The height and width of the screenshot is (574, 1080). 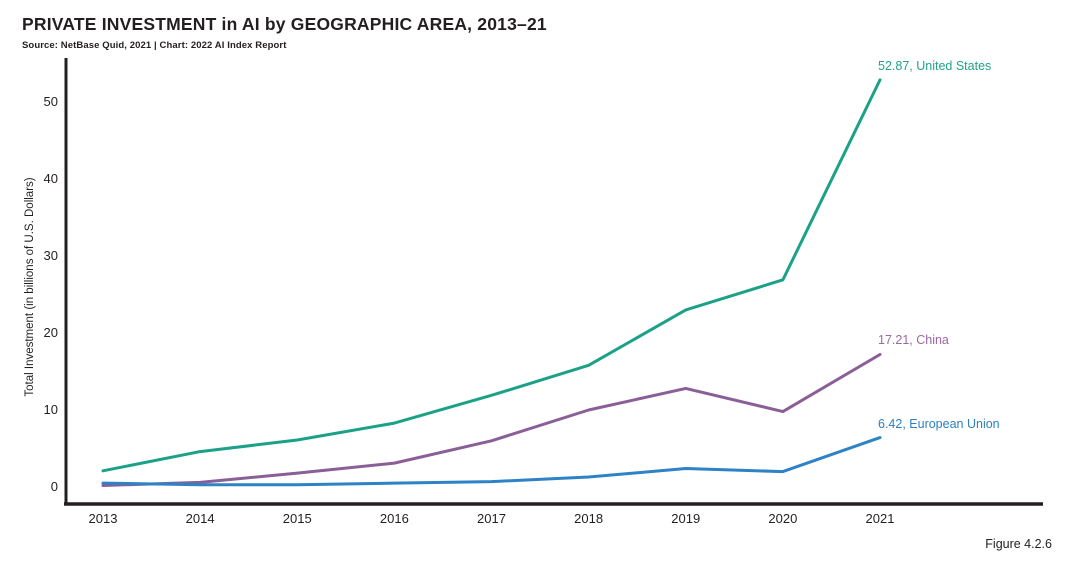 I want to click on y-tick-label-20: 20, so click(x=50, y=332).